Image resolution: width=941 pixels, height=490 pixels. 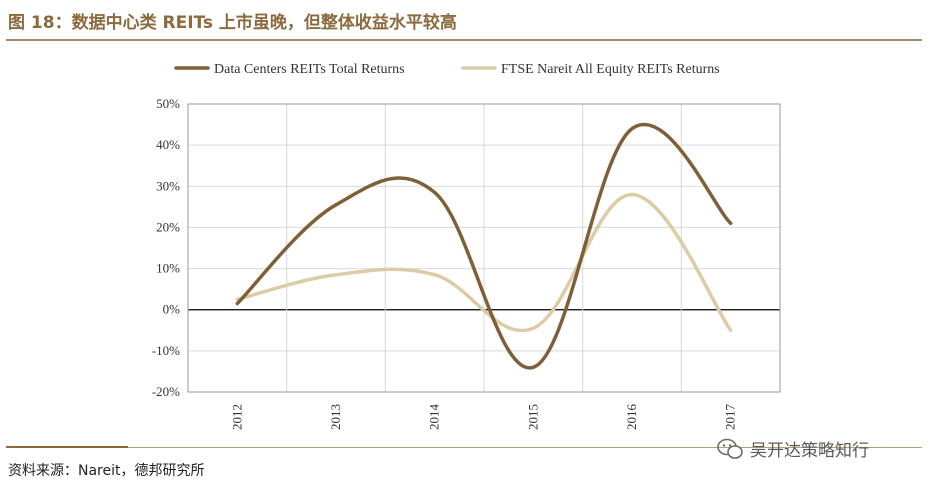 I want to click on y-tick-label: -20%, so click(x=166, y=391).